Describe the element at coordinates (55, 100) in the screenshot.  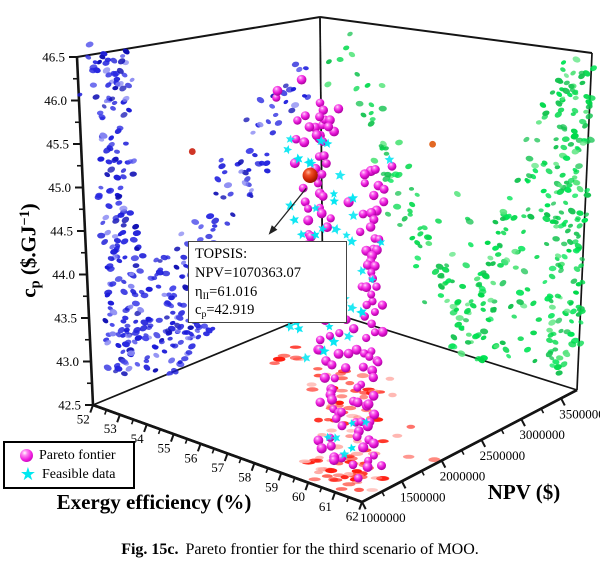
I see `tick-label: 46.0` at that location.